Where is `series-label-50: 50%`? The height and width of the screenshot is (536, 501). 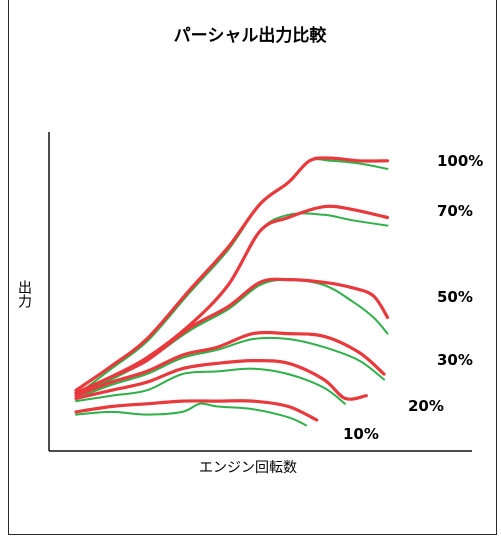
series-label-50: 50% is located at coordinates (455, 297).